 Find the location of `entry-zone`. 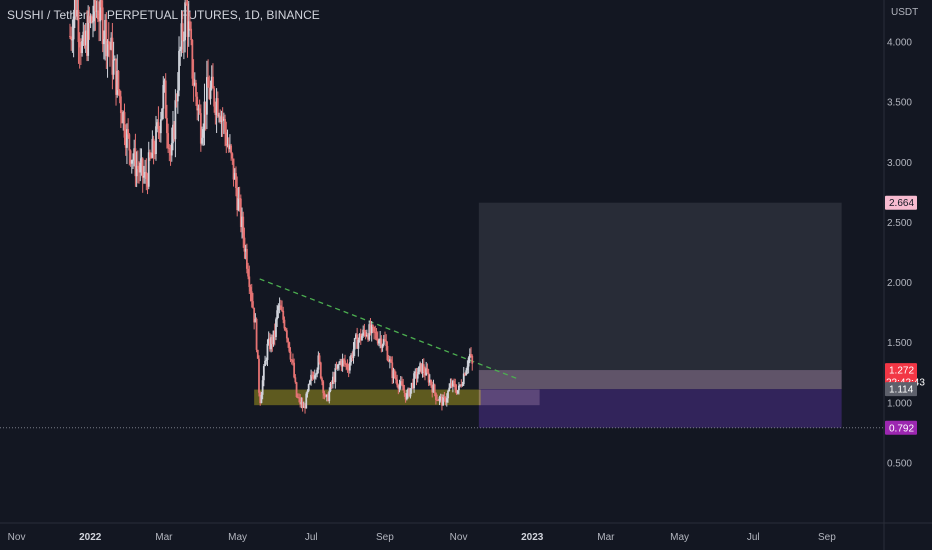

entry-zone is located at coordinates (660, 380).